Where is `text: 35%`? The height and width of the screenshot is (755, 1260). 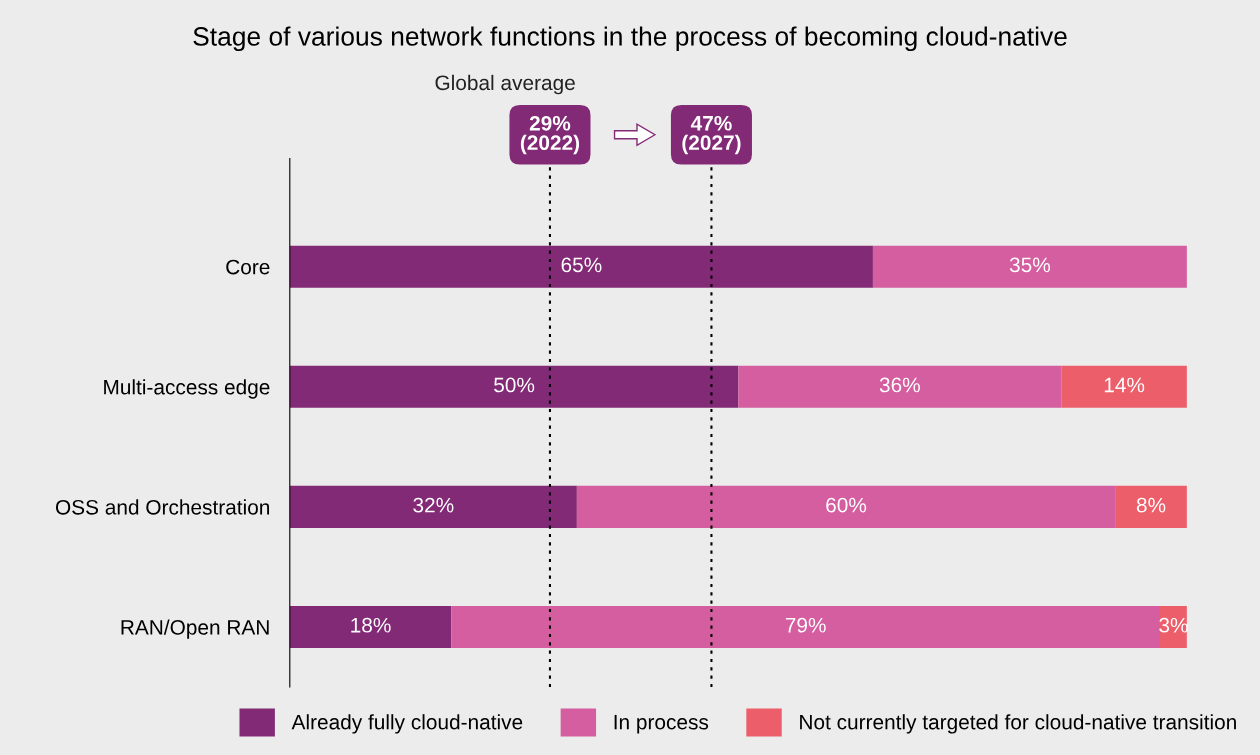
text: 35% is located at coordinates (1030, 265).